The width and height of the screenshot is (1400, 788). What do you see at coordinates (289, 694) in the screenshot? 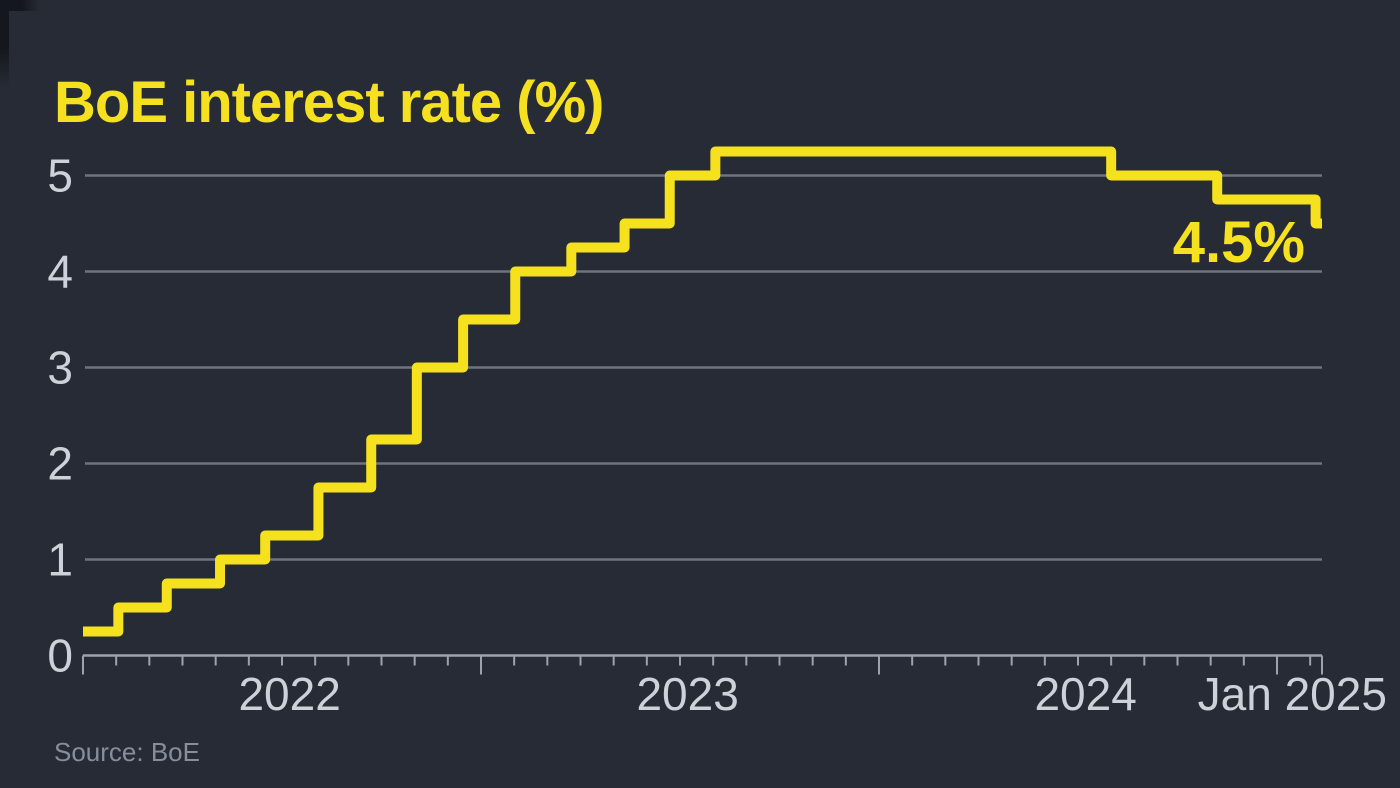
I see `x-tick-label: 2022` at bounding box center [289, 694].